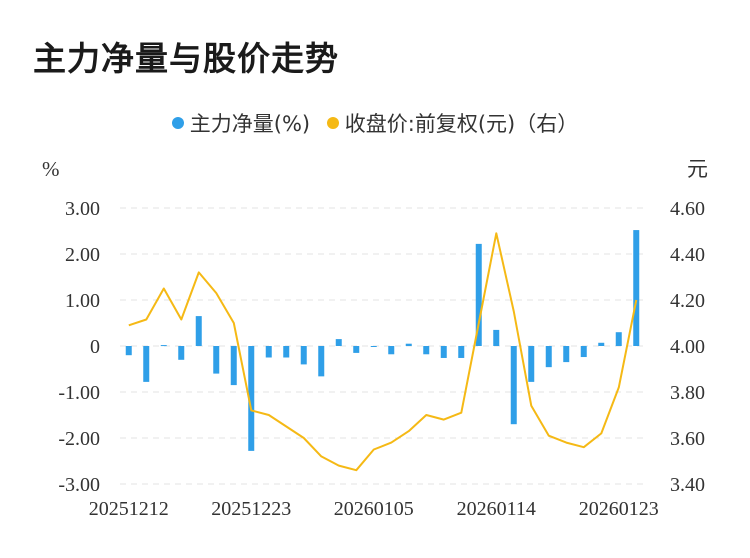  What do you see at coordinates (95, 347) in the screenshot?
I see `left-tick-label: 0` at bounding box center [95, 347].